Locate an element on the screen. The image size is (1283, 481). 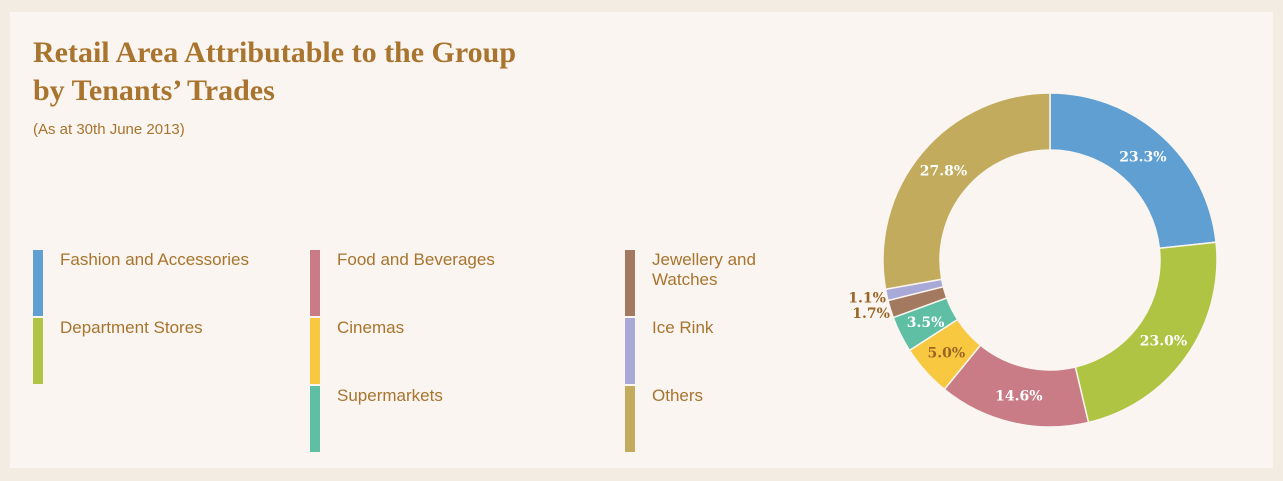
legend-label: Jewellery and Watches is located at coordinates (704, 269).